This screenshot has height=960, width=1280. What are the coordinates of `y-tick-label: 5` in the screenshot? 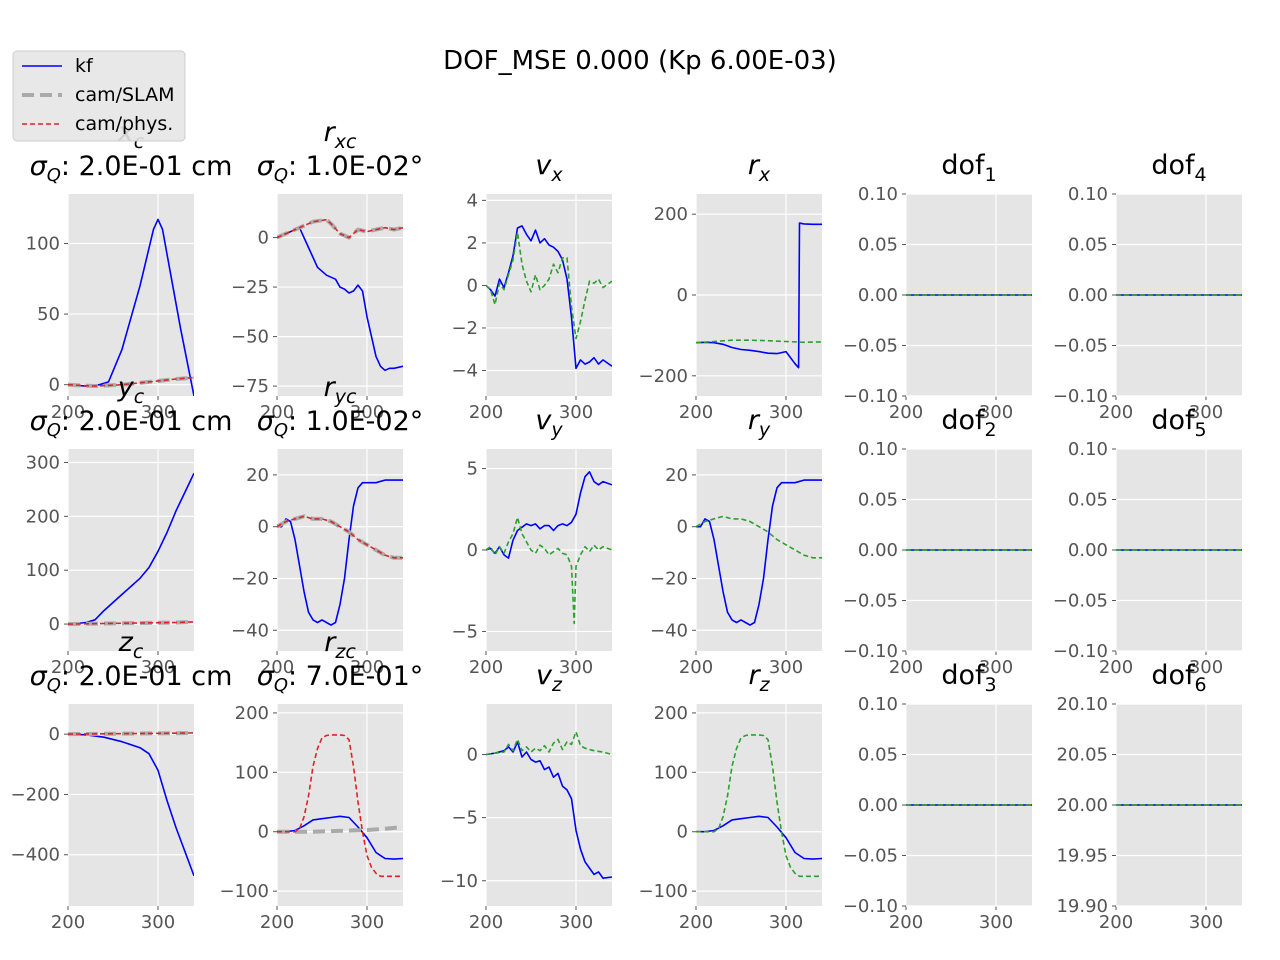 It's located at (472, 469).